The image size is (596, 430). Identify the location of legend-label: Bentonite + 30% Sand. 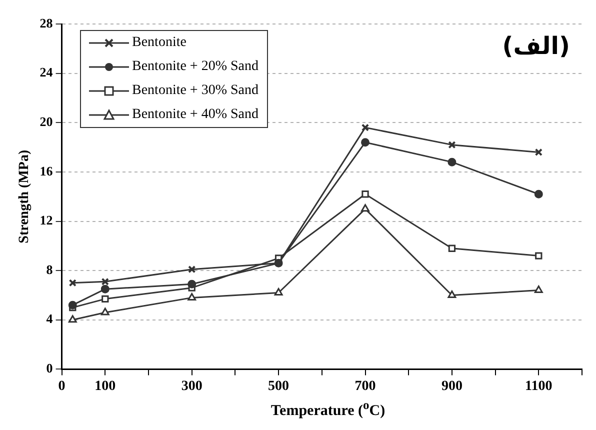
(195, 91).